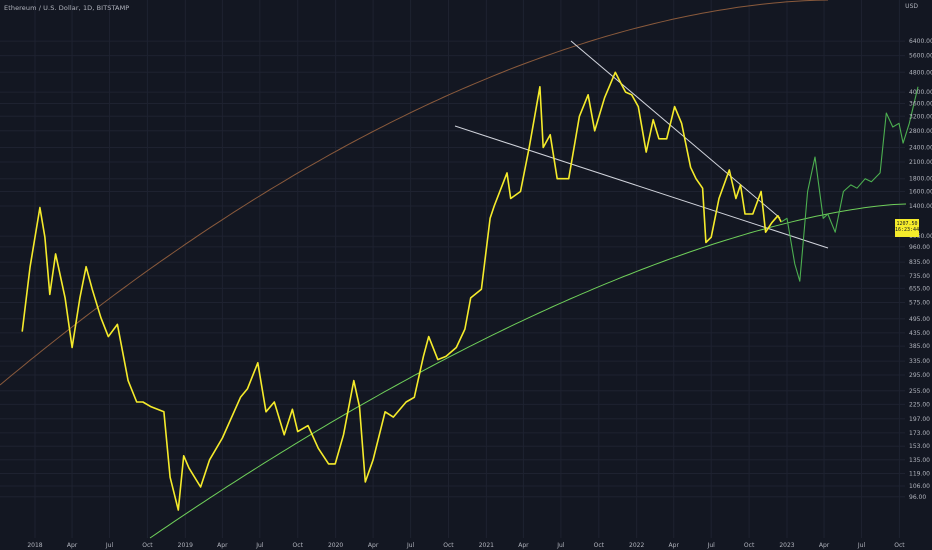 This screenshot has height=550, width=932. I want to click on y-tick-label: 6400.00, so click(920, 41).